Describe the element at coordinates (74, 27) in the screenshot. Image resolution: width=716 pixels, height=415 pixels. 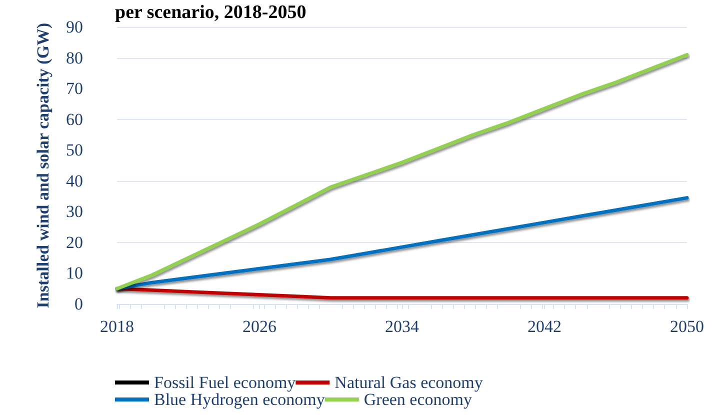
I see `y-tick-label: 90` at that location.